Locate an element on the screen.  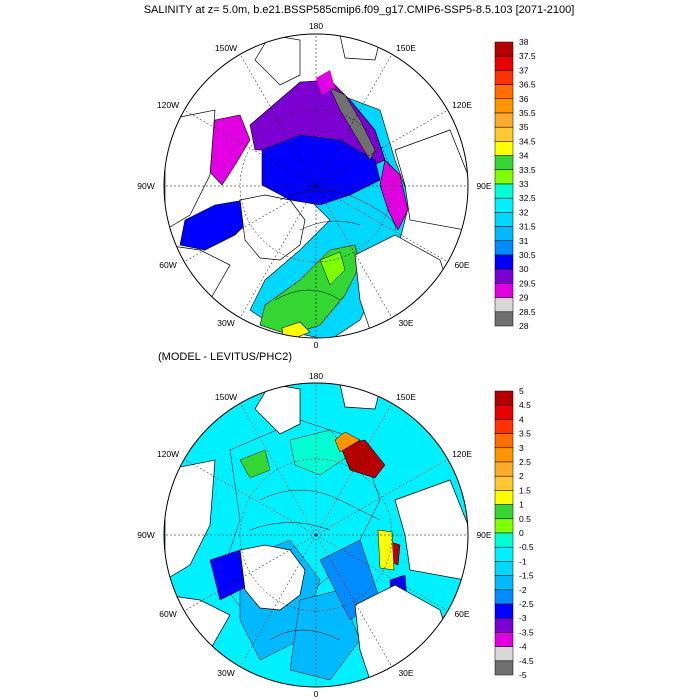
colorbar-label: 36.5 is located at coordinates (527, 85).